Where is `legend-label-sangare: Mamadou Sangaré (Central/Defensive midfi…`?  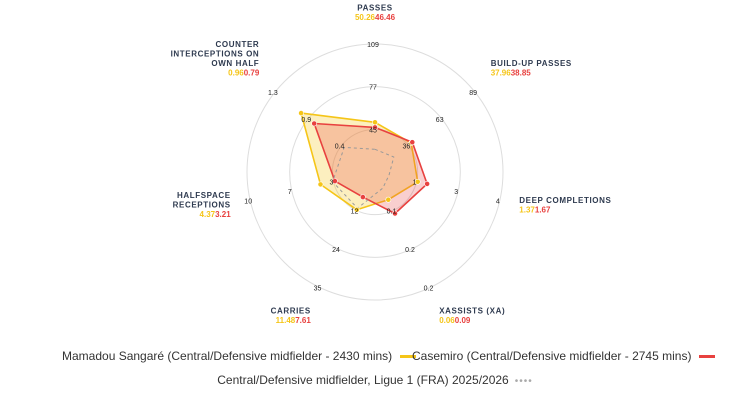
legend-label-sangare: Mamadou Sangaré (Central/Defensive midfi… is located at coordinates (227, 356).